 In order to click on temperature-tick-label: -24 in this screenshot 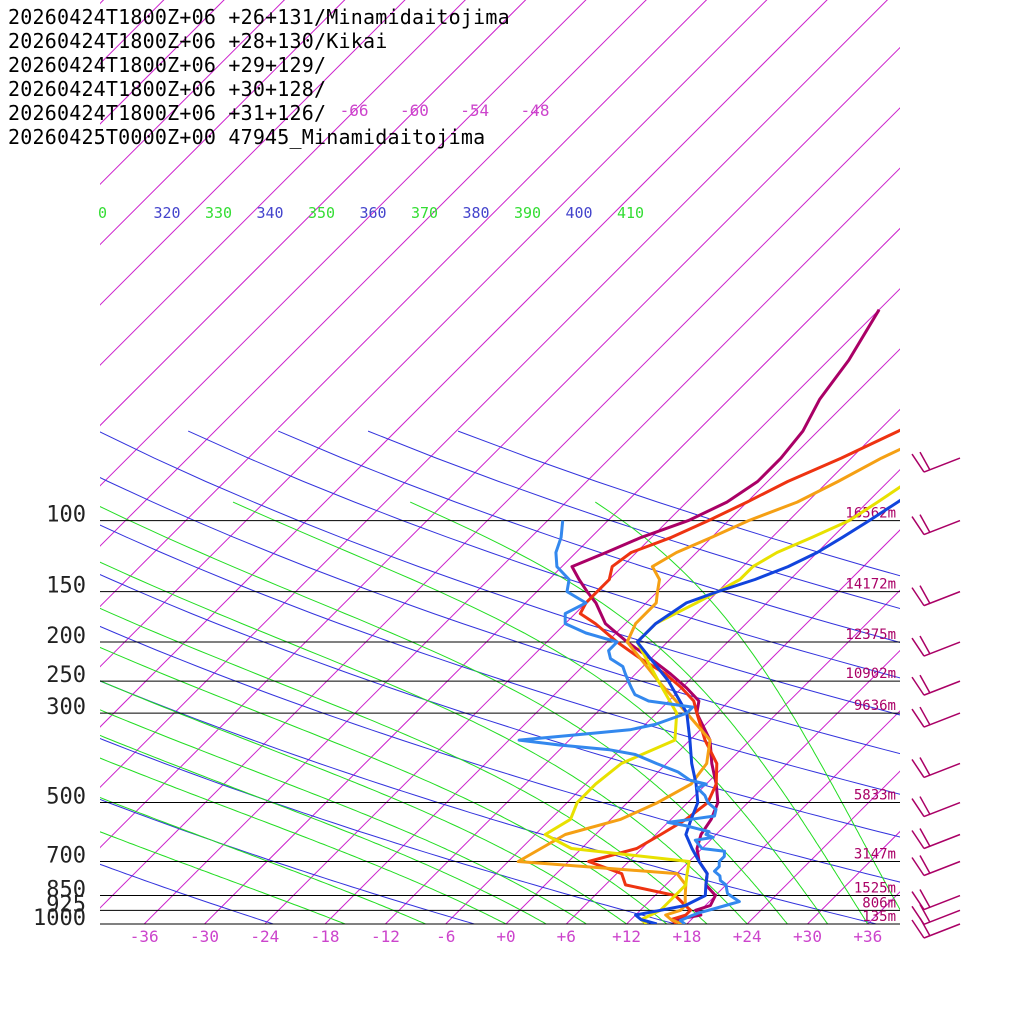, I will do `click(264, 936)`.